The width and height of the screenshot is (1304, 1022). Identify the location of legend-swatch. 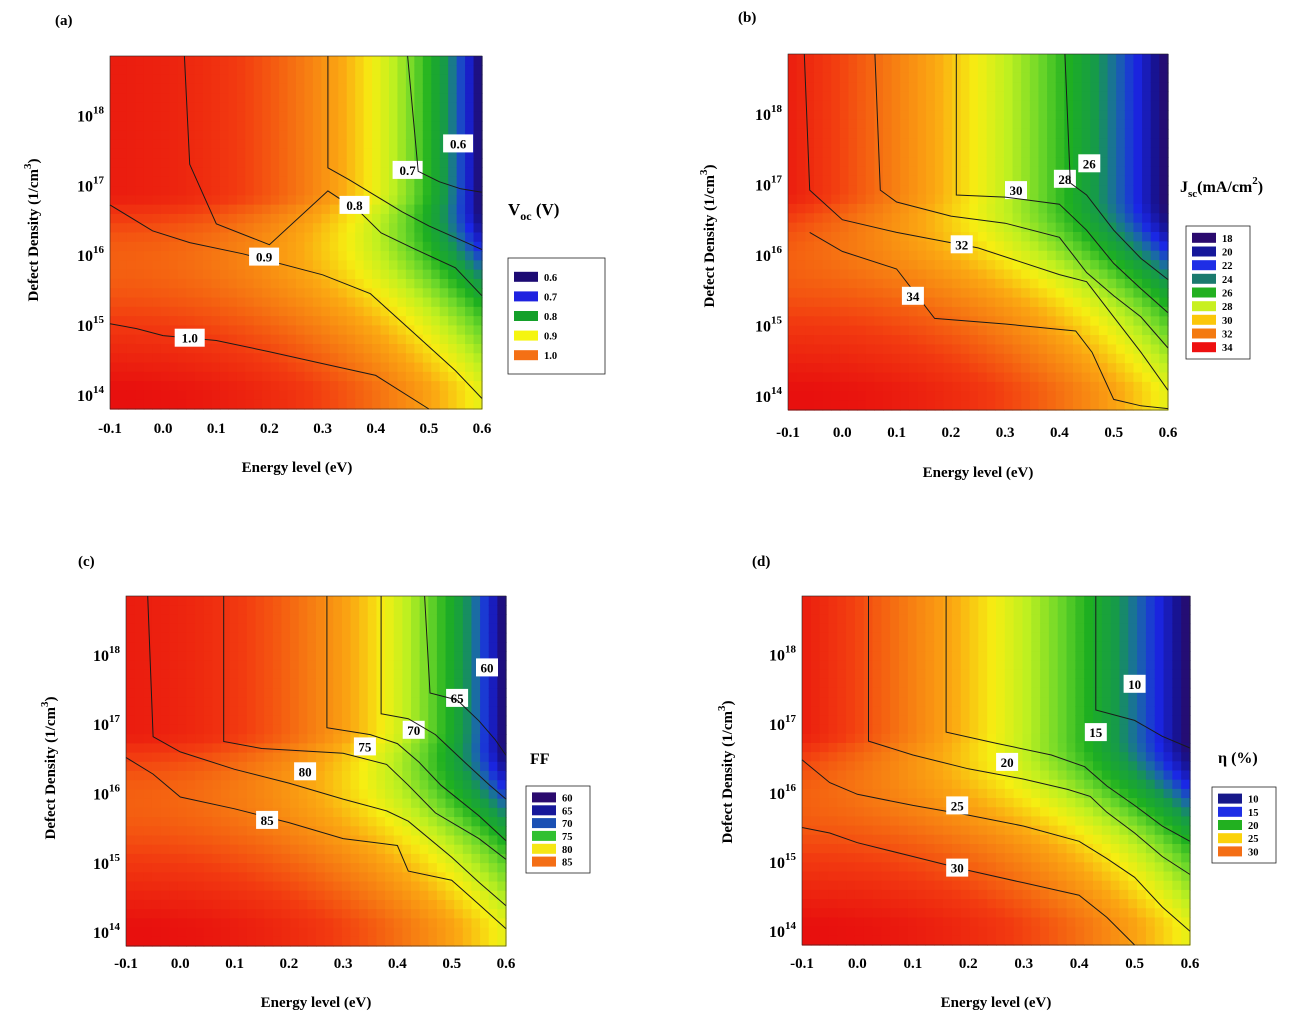
(1204, 292).